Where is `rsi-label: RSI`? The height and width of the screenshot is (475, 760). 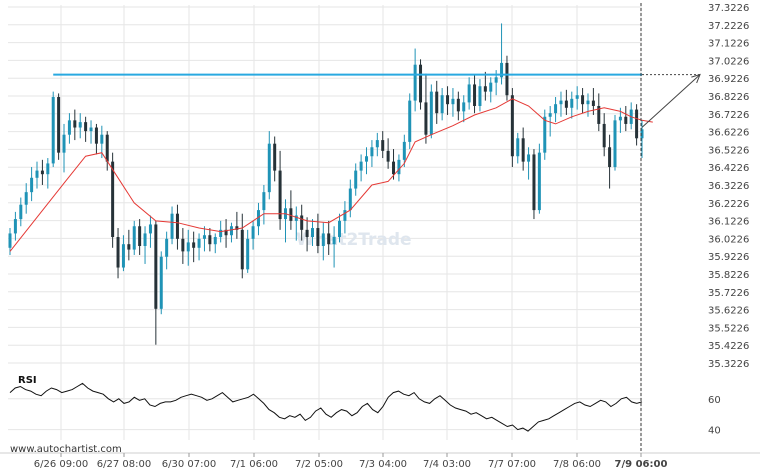 rsi-label: RSI is located at coordinates (27, 380).